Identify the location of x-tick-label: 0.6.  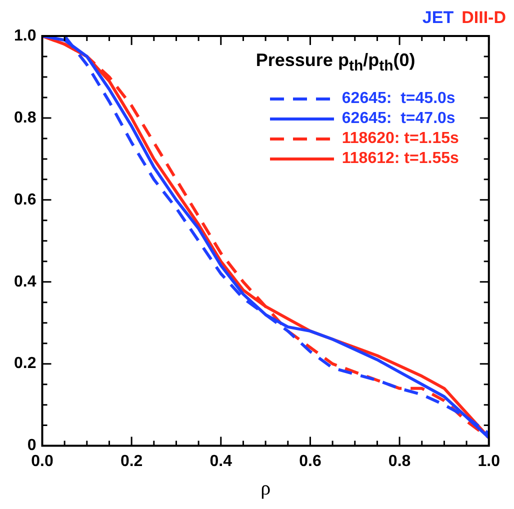
(310, 461).